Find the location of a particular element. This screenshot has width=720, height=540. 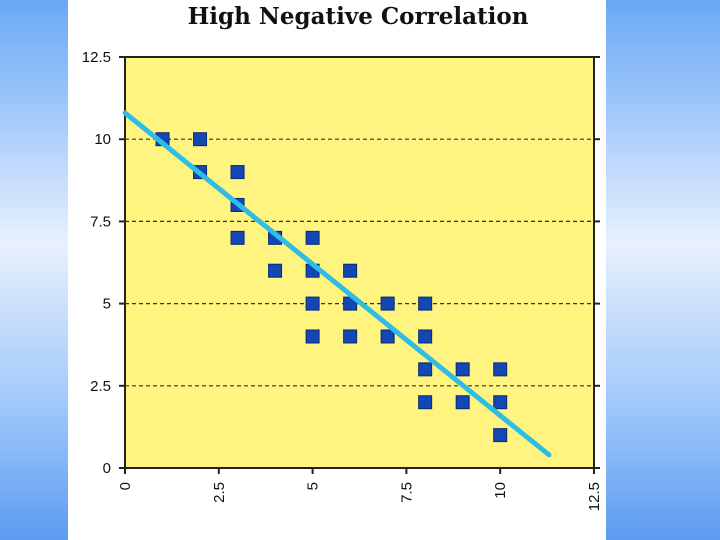

chart-title: High Negative Correlation is located at coordinates (358, 16).